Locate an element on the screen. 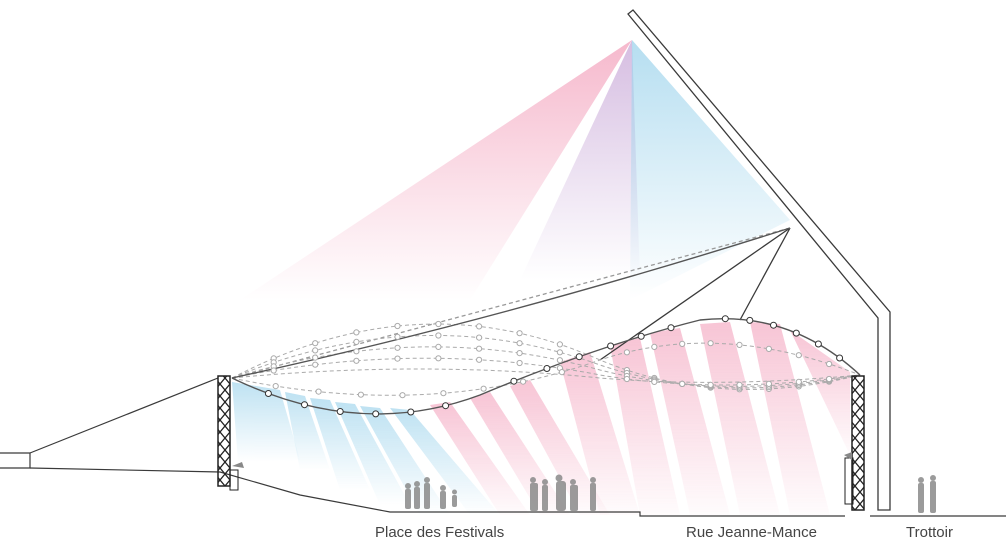  down-beams-blue is located at coordinates (366, 448).